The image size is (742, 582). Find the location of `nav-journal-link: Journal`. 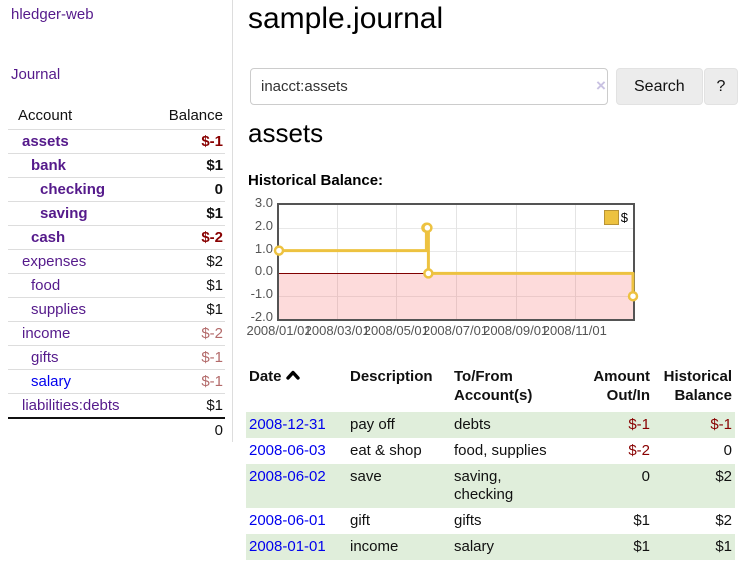

nav-journal-link: Journal is located at coordinates (36, 74).